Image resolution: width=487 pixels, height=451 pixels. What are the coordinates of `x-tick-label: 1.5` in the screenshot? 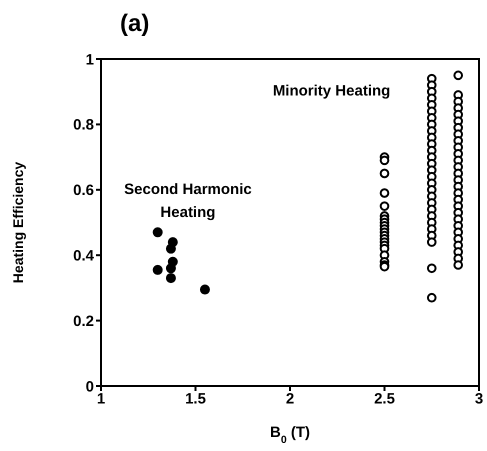 It's located at (195, 399).